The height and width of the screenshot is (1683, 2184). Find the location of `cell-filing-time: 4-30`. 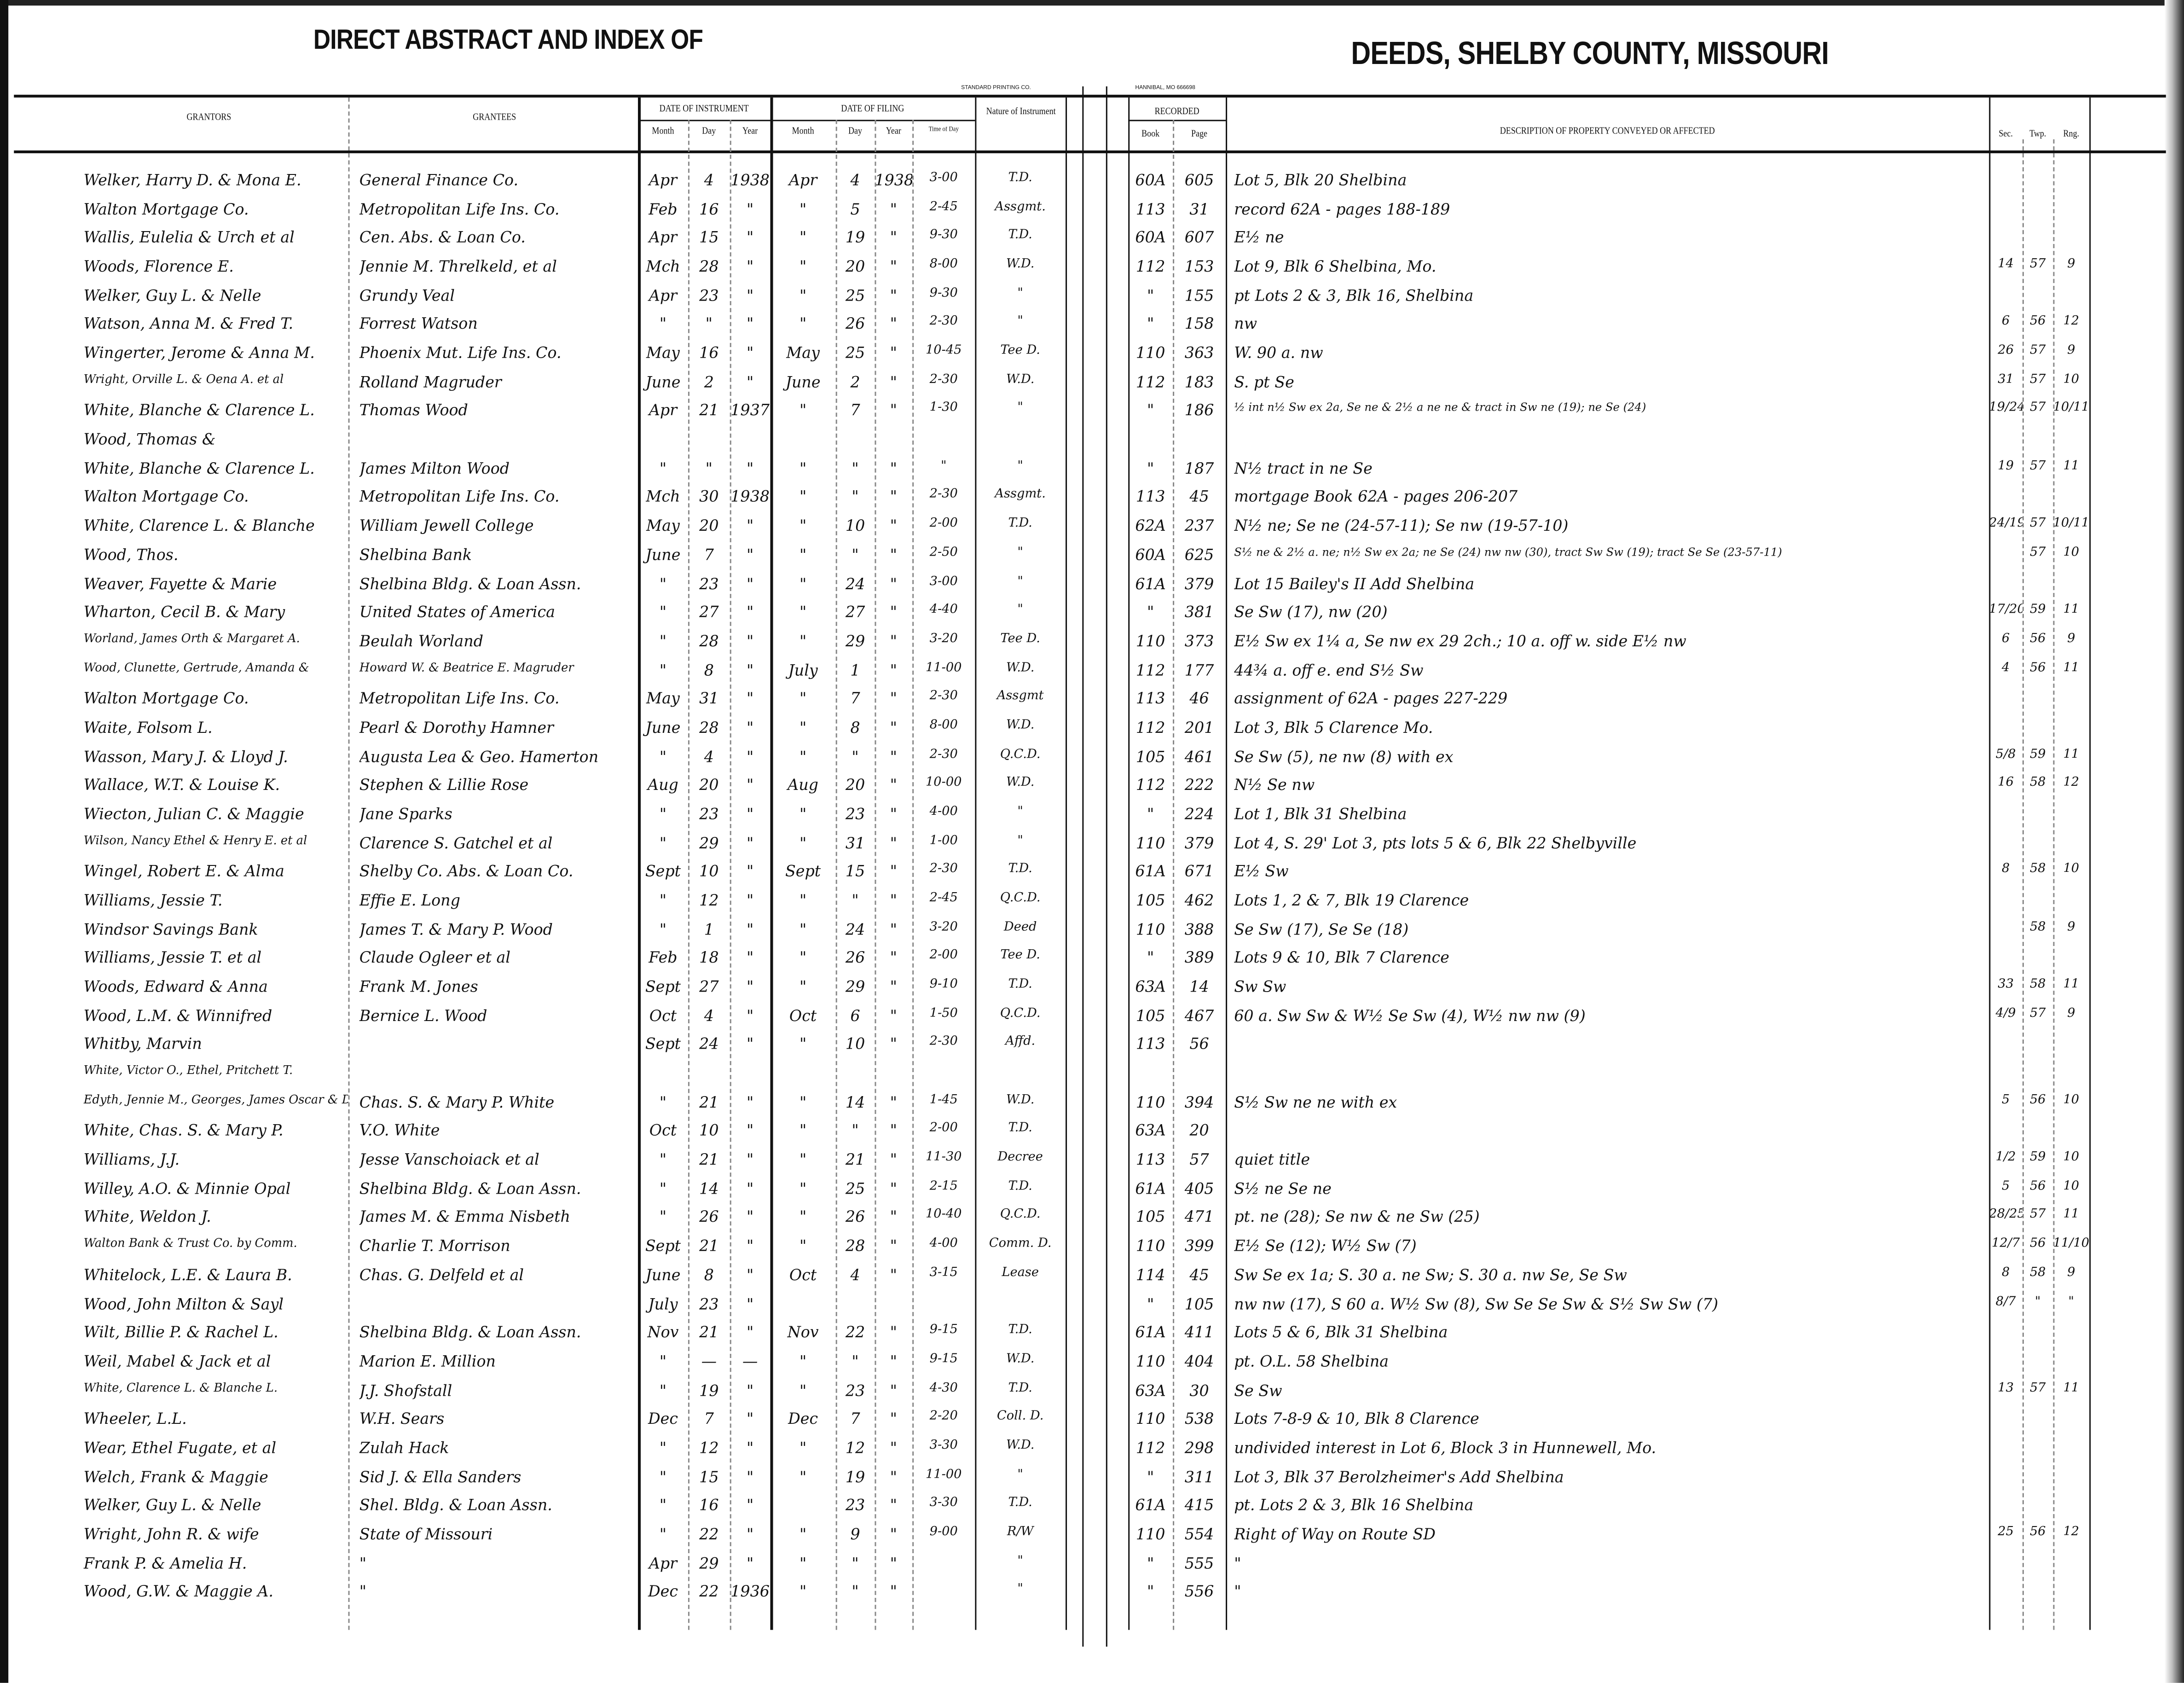

cell-filing-time: 4-30 is located at coordinates (943, 1388).